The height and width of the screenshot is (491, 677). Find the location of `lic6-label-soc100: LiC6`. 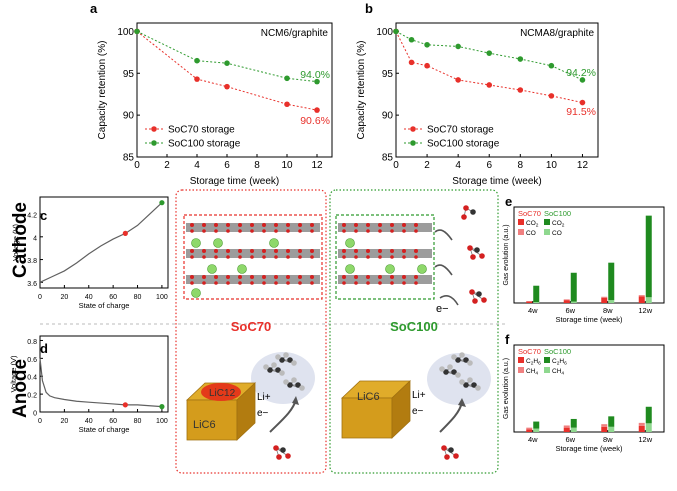

lic6-label-soc100: LiC6 is located at coordinates (368, 397).